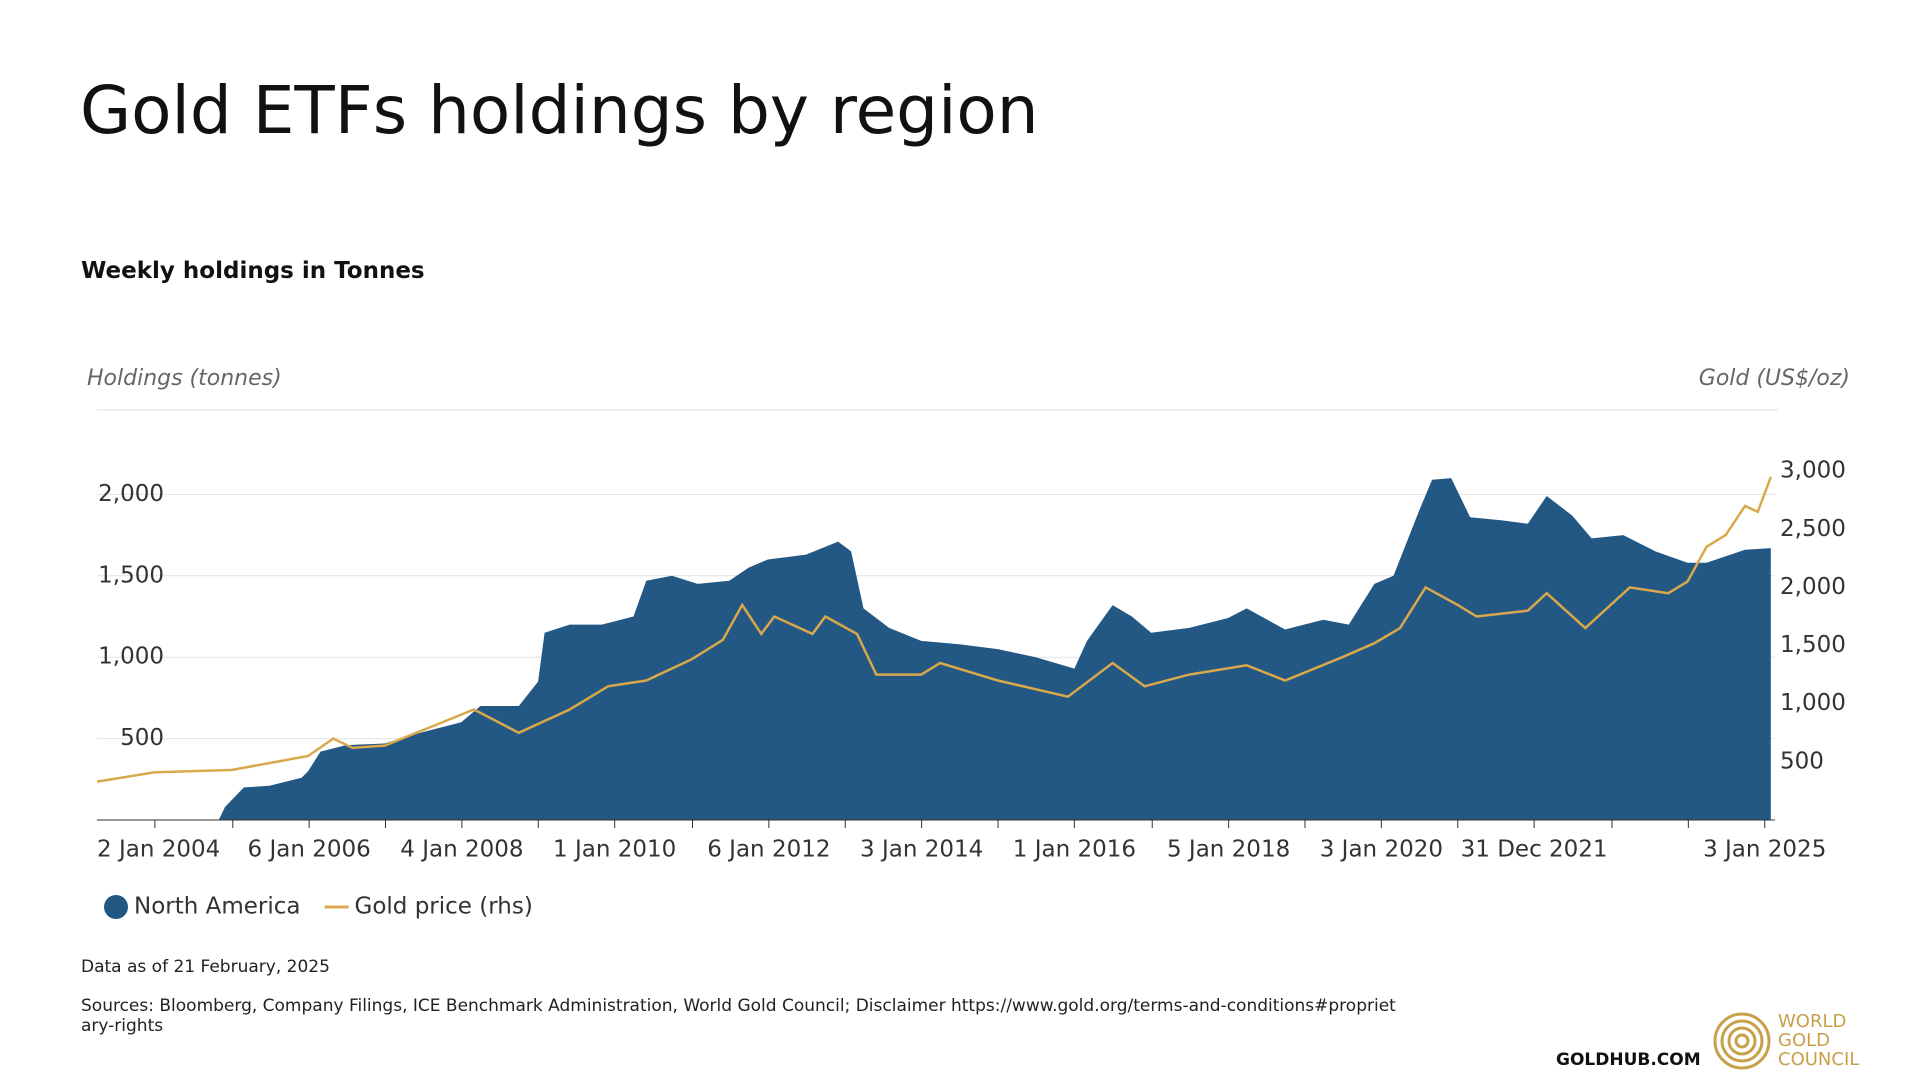  What do you see at coordinates (116, 907) in the screenshot?
I see `legend-marker` at bounding box center [116, 907].